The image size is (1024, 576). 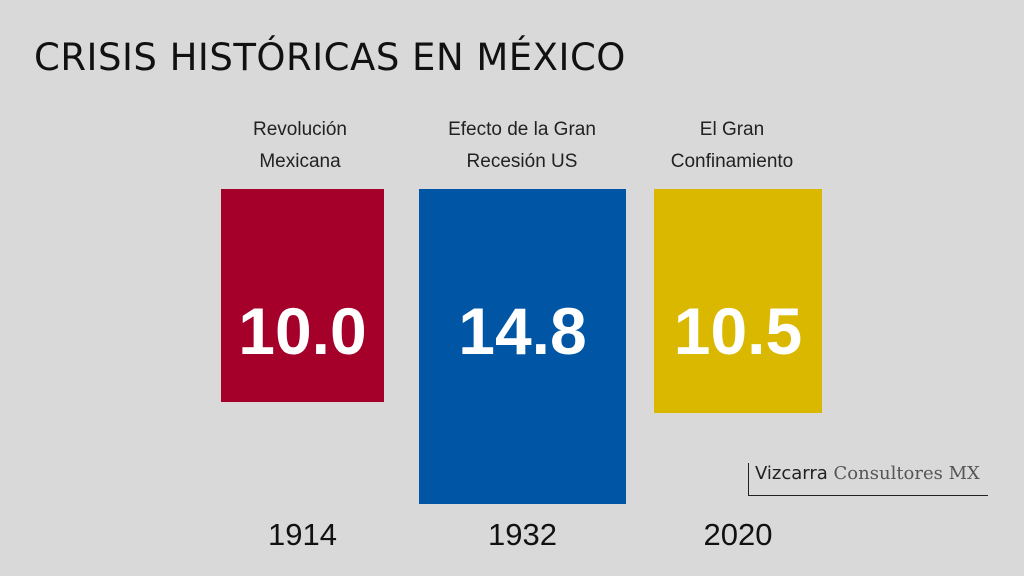 What do you see at coordinates (522, 145) in the screenshot?
I see `category-label-gran-recesion: Efecto de la Gran Recesión US` at bounding box center [522, 145].